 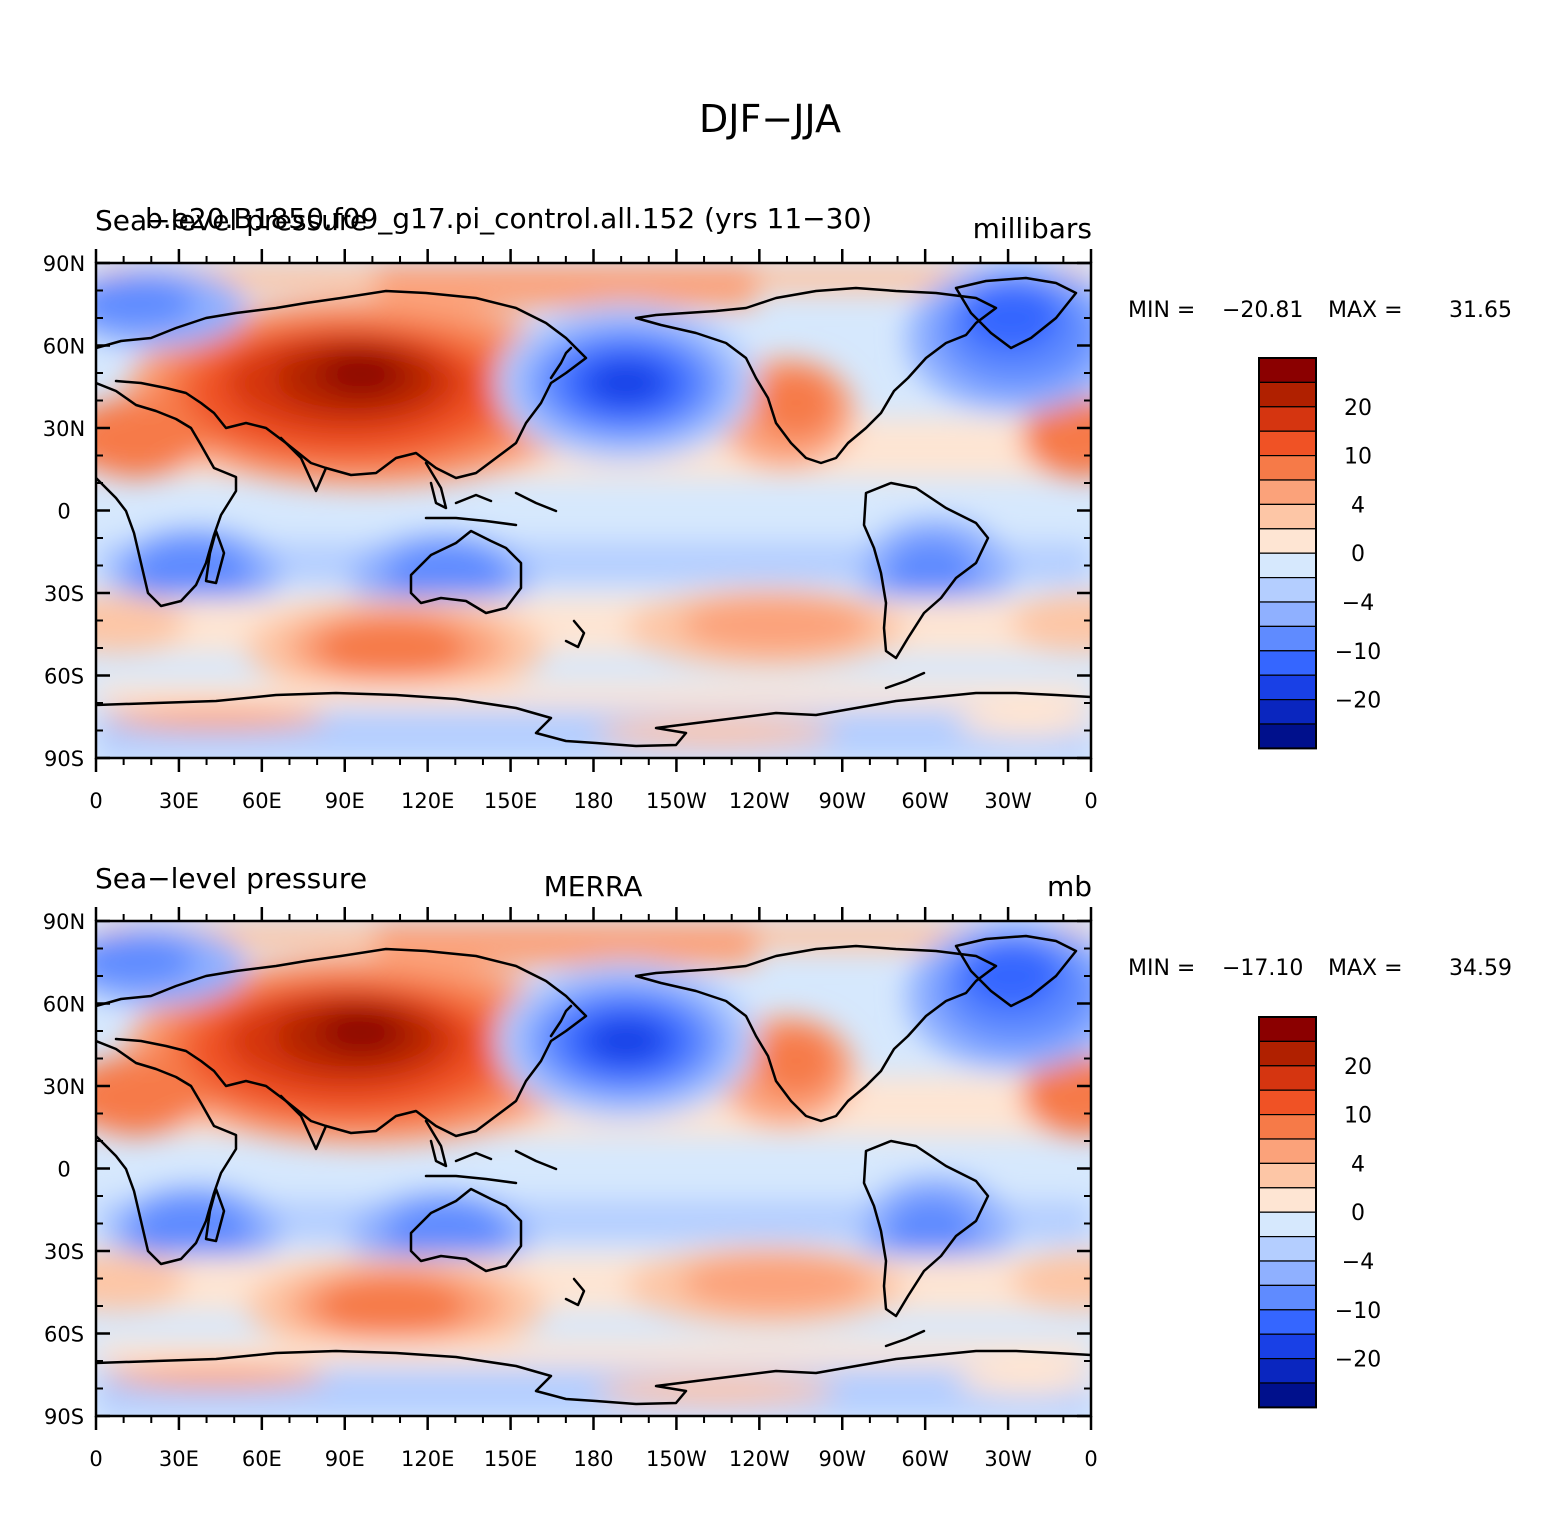 I want to click on y-tick-label: 60S, so click(x=64, y=1335).